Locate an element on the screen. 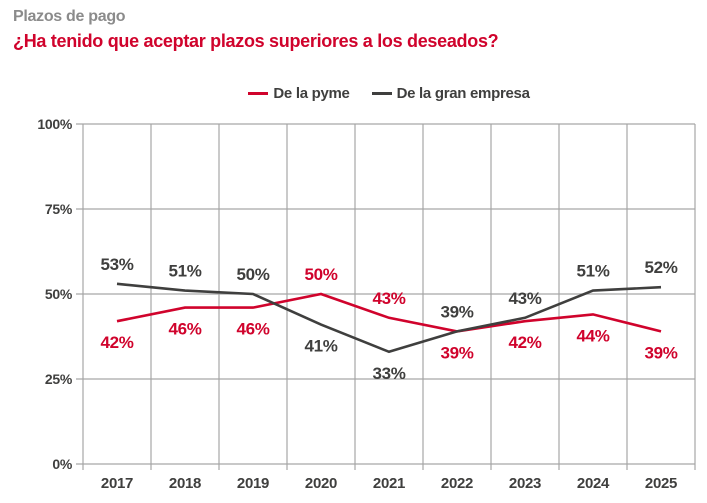  x-tick-label: 2023 is located at coordinates (525, 483).